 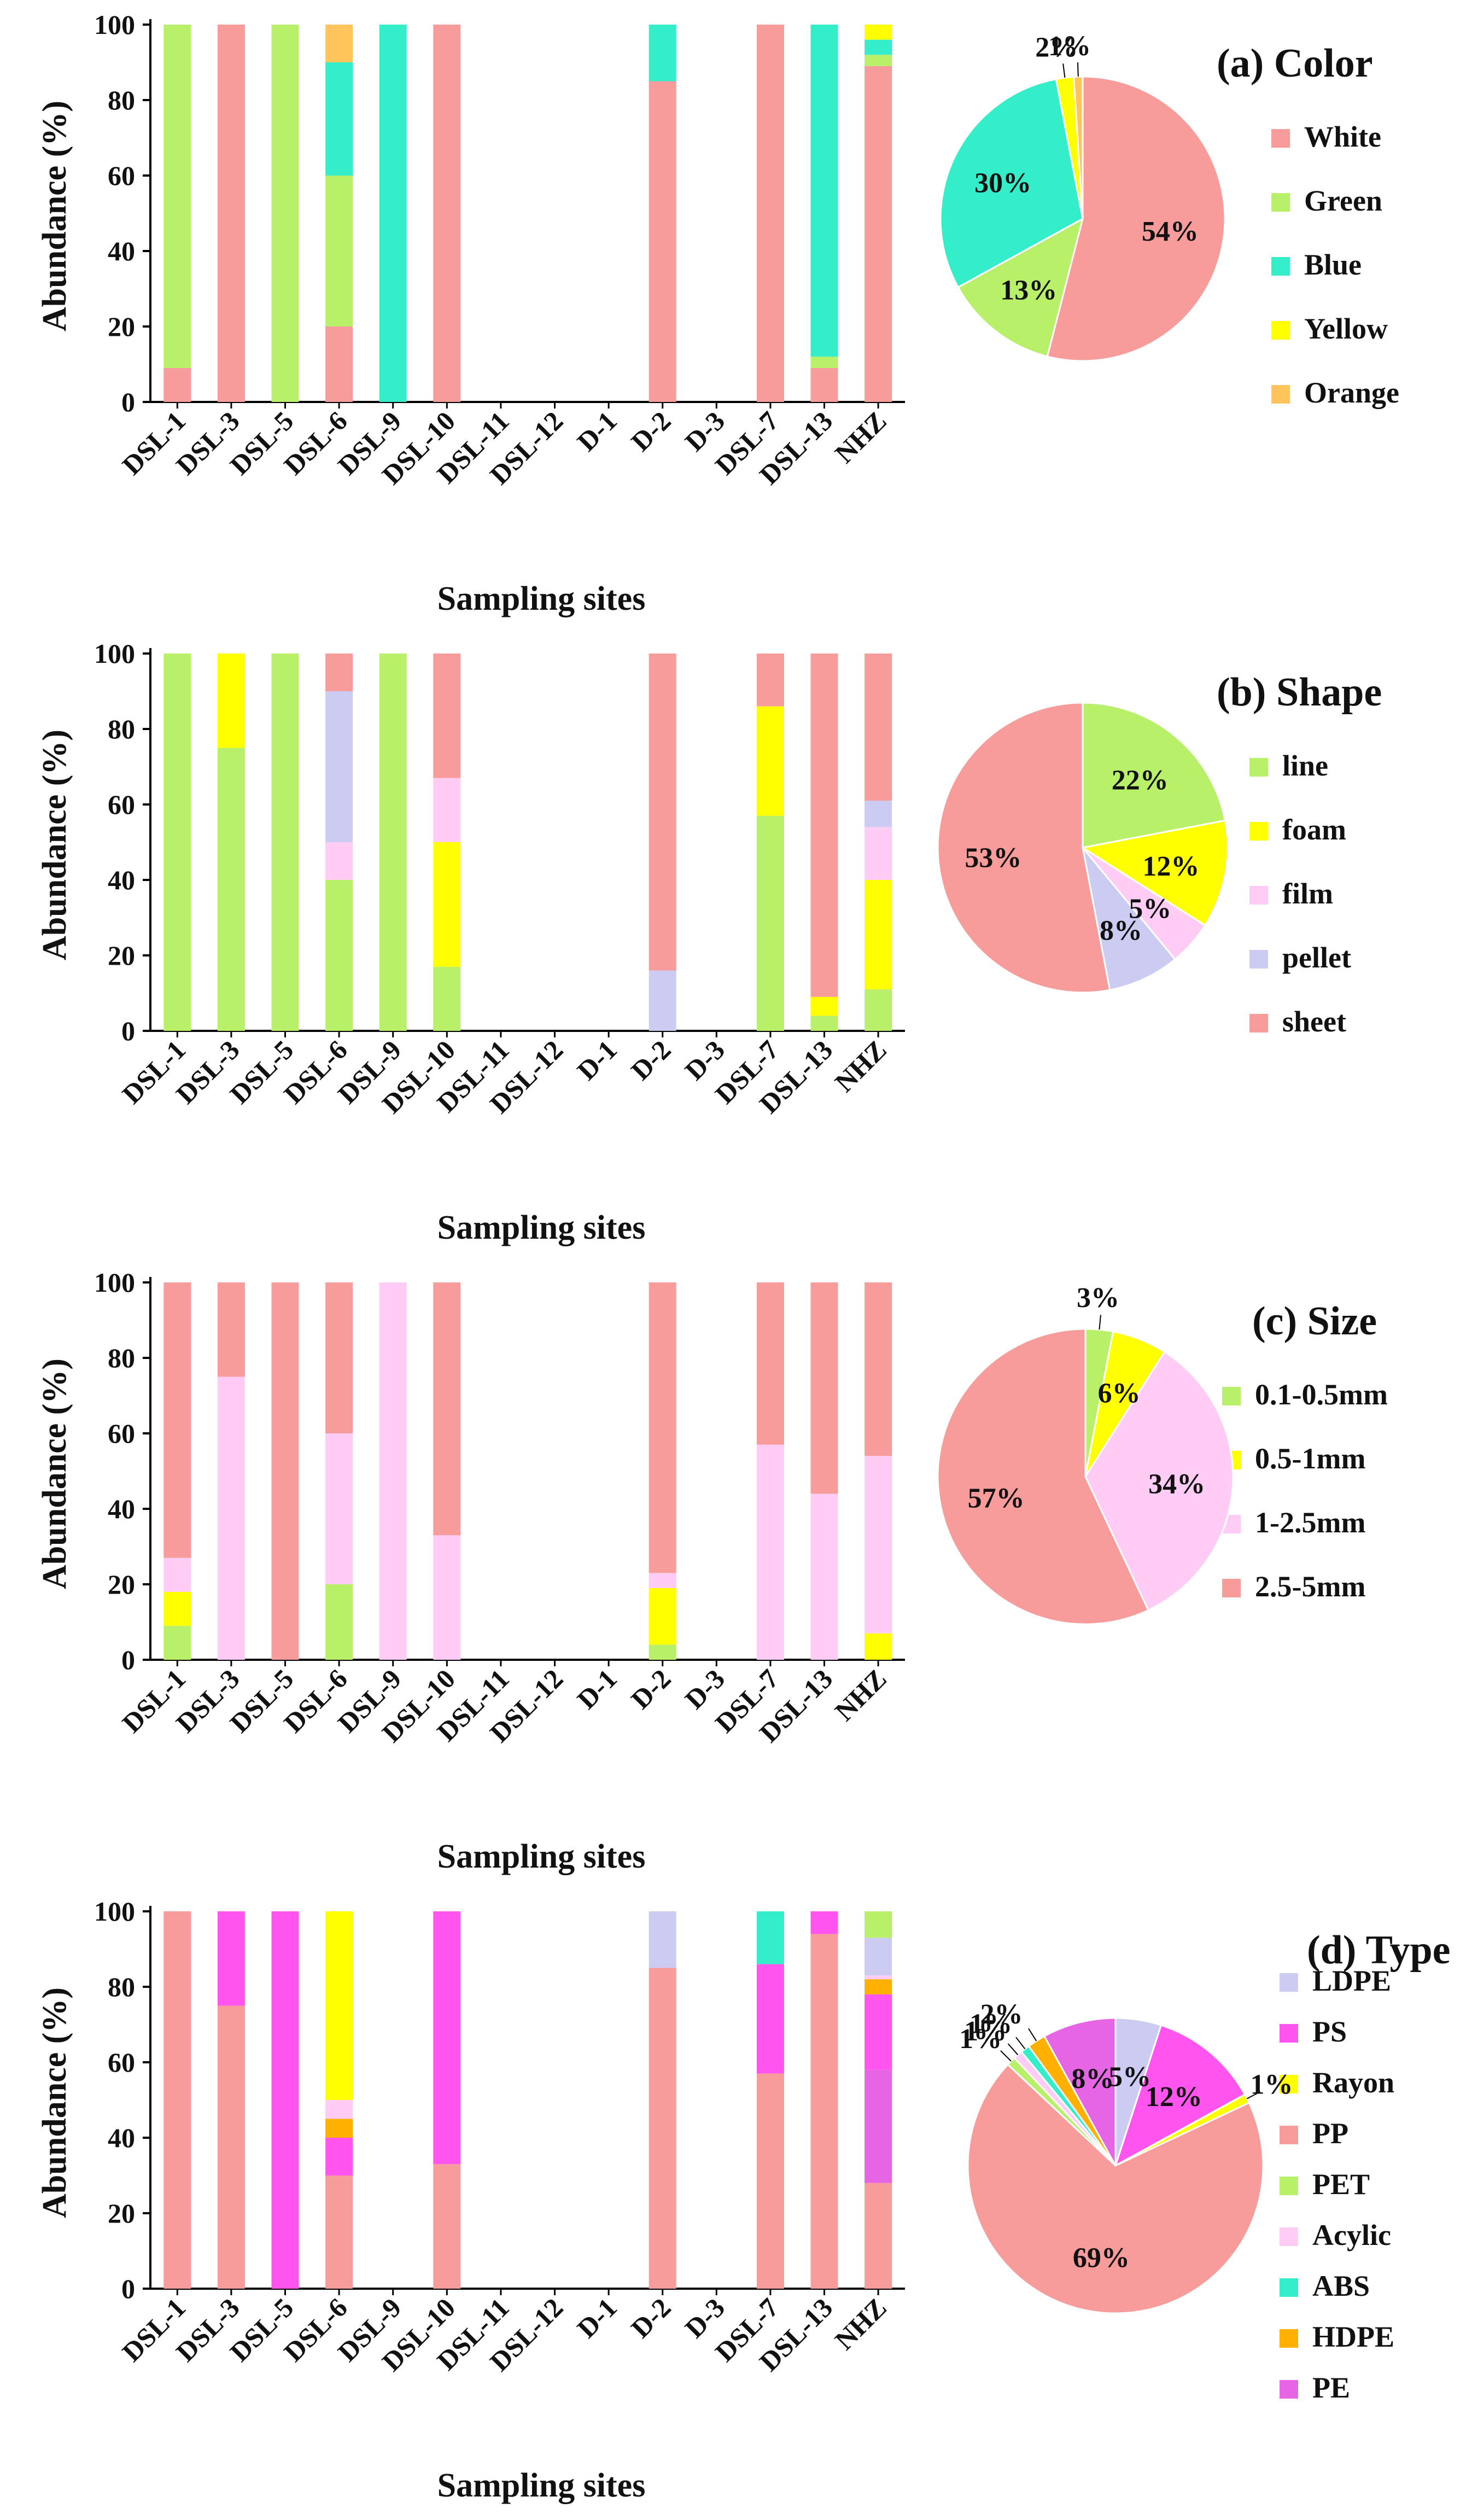 I want to click on legend-label: line, so click(x=1305, y=765).